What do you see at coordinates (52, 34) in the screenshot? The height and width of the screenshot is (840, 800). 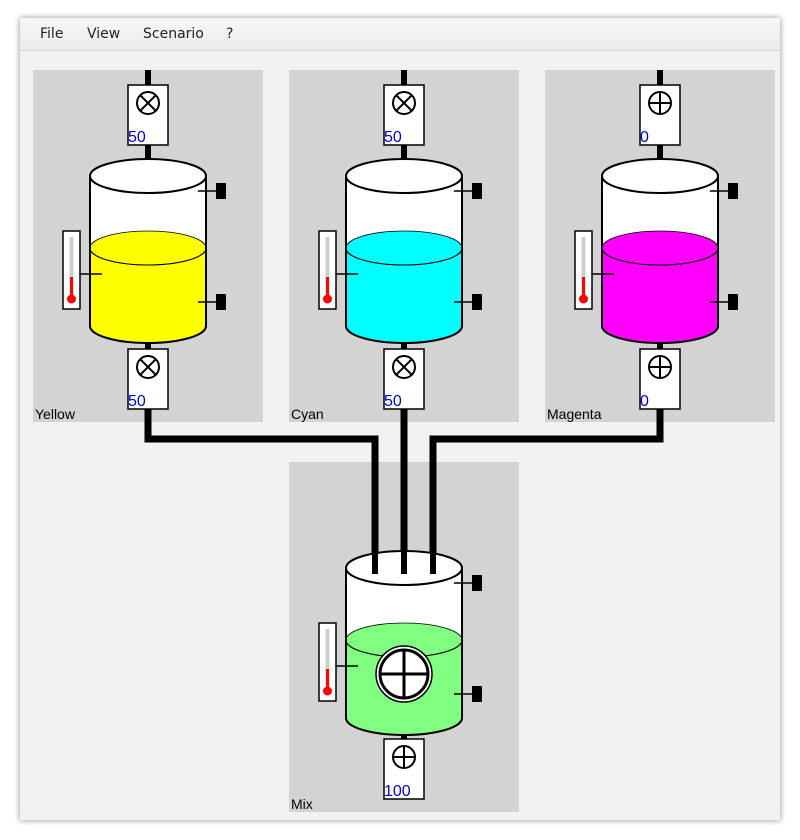 I see `menu-file: File` at bounding box center [52, 34].